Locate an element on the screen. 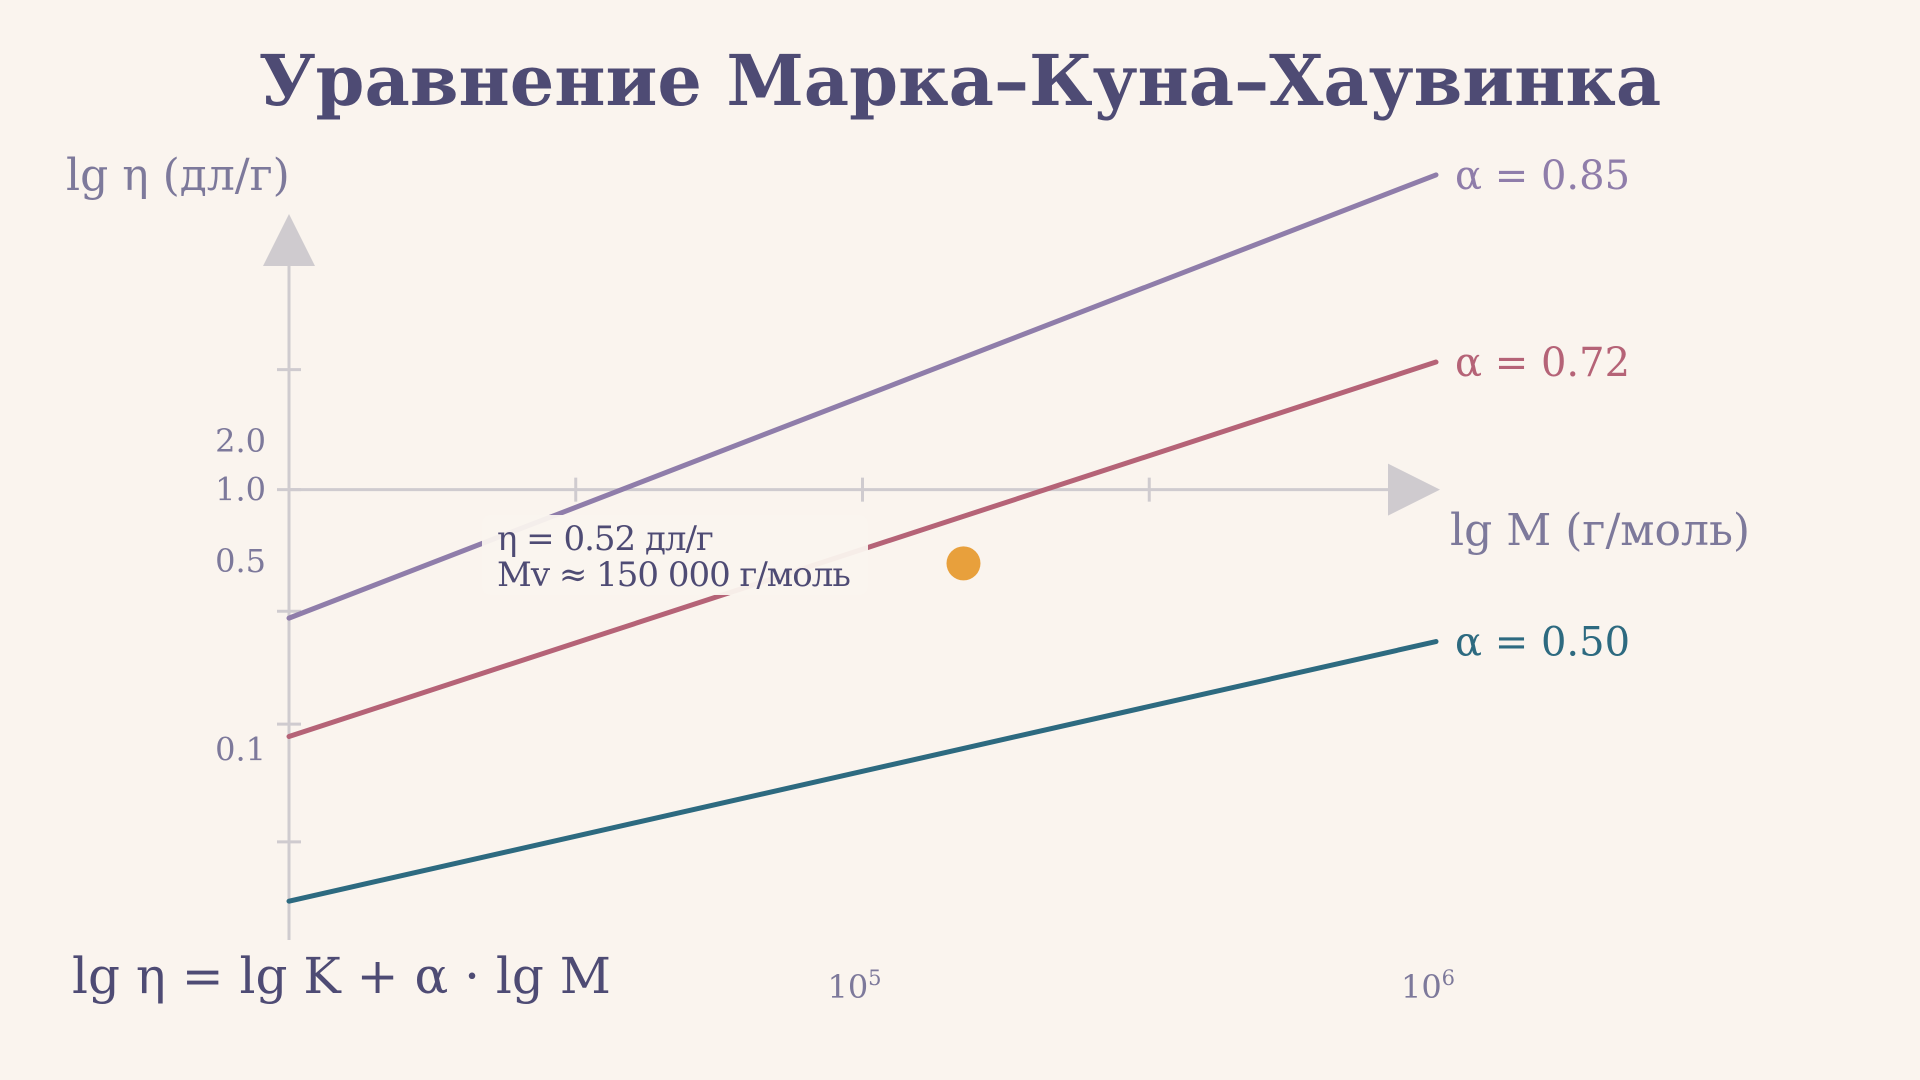 The width and height of the screenshot is (1920, 1080). y-tick-label: 0.5 is located at coordinates (240, 561).